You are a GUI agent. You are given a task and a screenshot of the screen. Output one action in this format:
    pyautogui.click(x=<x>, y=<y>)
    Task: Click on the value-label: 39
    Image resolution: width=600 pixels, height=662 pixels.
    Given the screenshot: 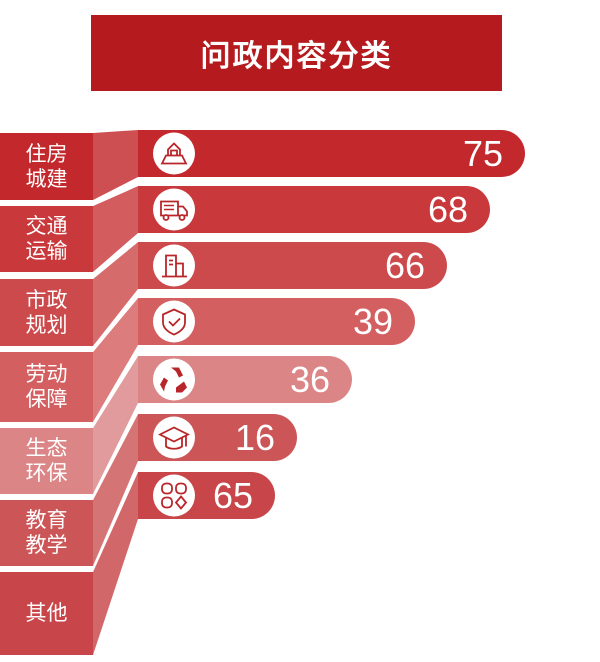 What is the action you would take?
    pyautogui.click(x=372, y=321)
    